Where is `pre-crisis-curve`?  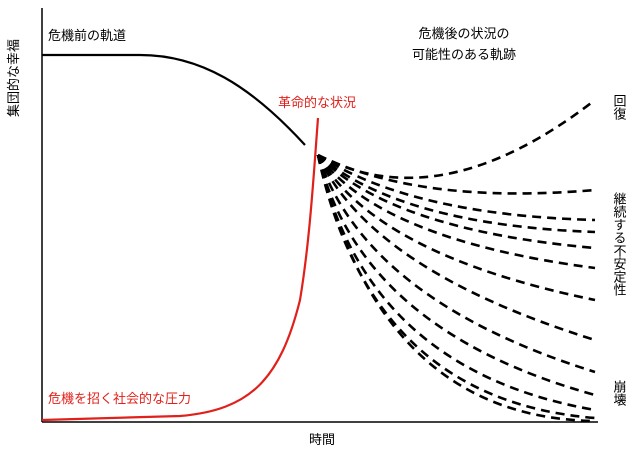
pre-crisis-curve is located at coordinates (174, 99).